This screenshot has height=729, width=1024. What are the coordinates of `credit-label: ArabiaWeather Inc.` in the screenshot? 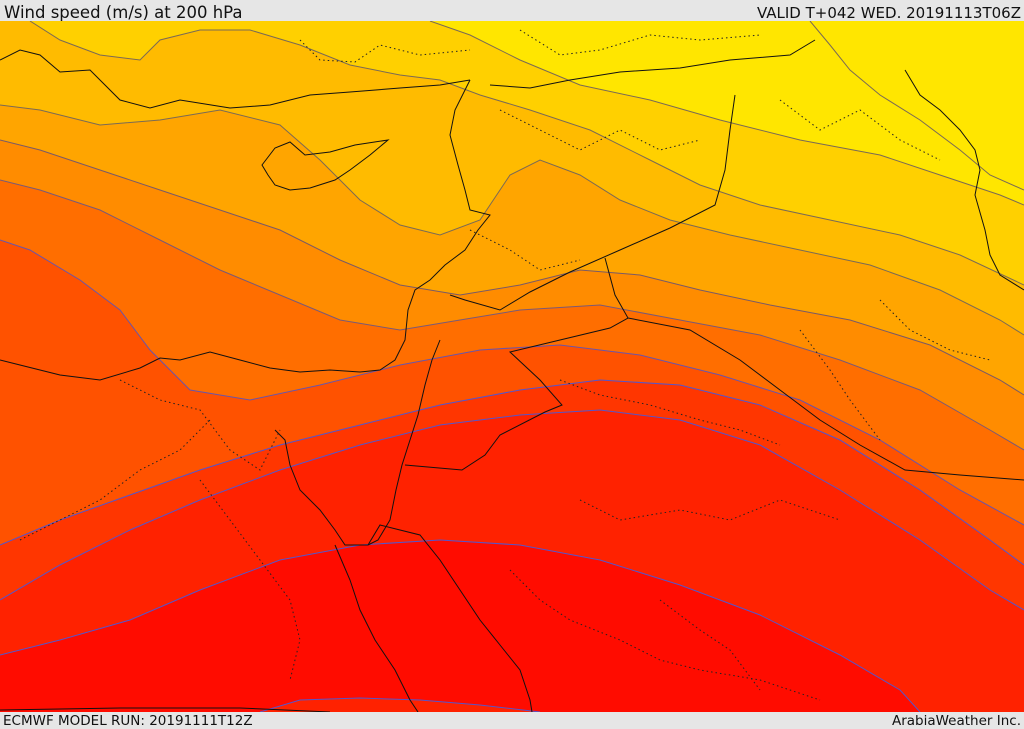 It's located at (956, 721).